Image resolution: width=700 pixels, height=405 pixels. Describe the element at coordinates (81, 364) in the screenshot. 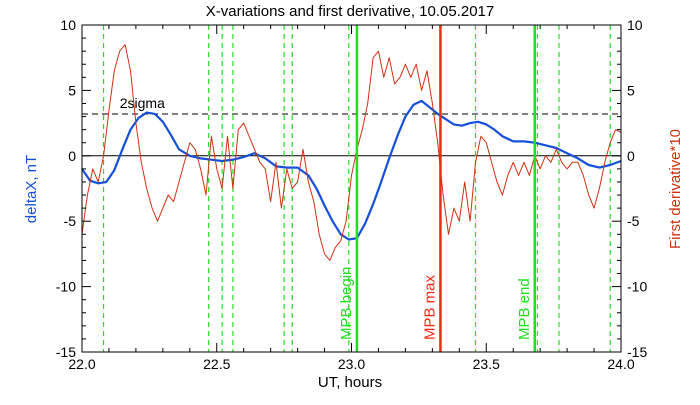

I see `x-tick-label: 22.0` at that location.